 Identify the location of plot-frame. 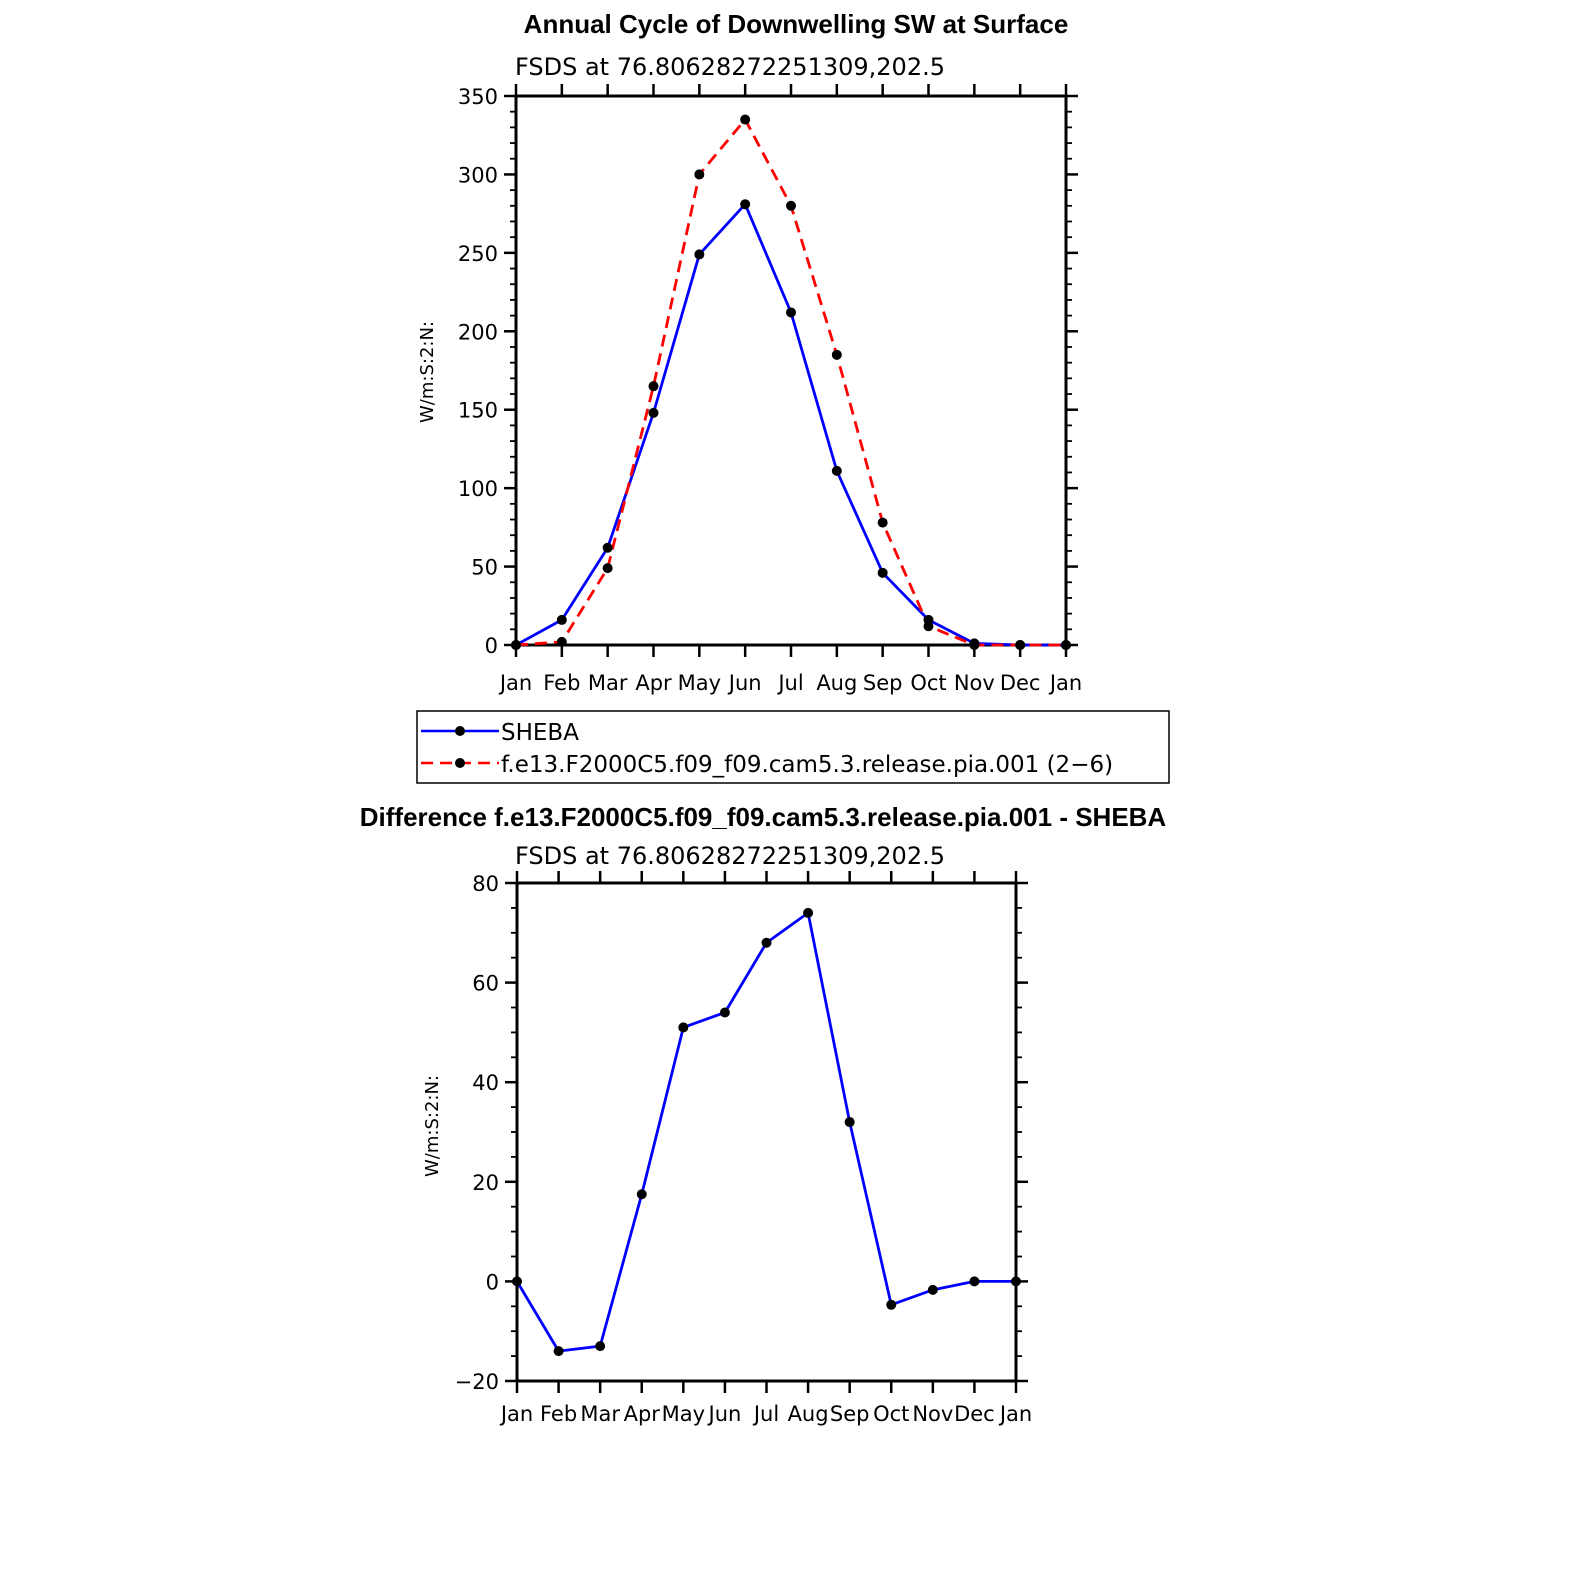
(766, 1132).